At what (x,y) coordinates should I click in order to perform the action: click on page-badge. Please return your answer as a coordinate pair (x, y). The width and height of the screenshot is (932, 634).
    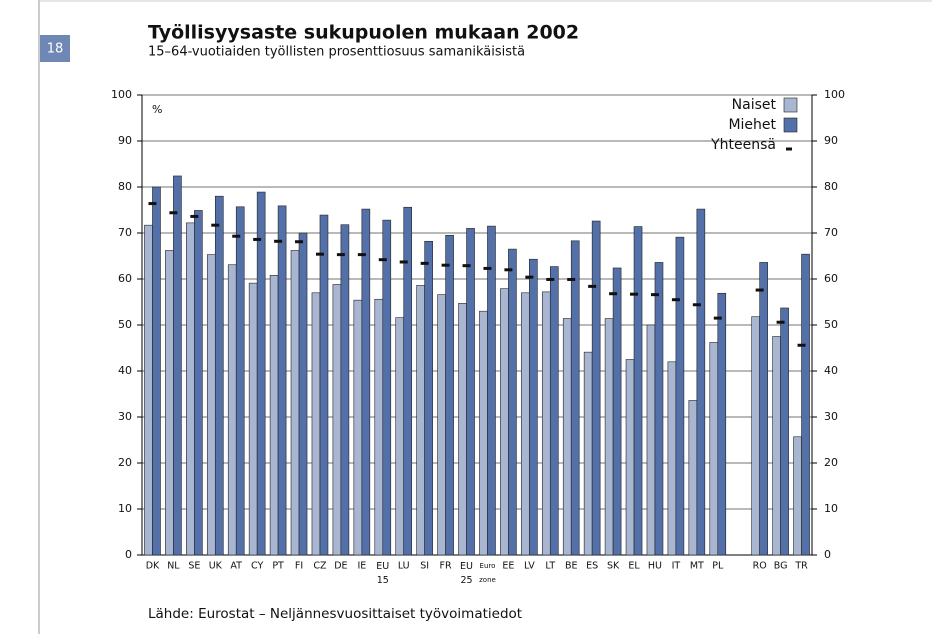
    Looking at the image, I should click on (55, 48).